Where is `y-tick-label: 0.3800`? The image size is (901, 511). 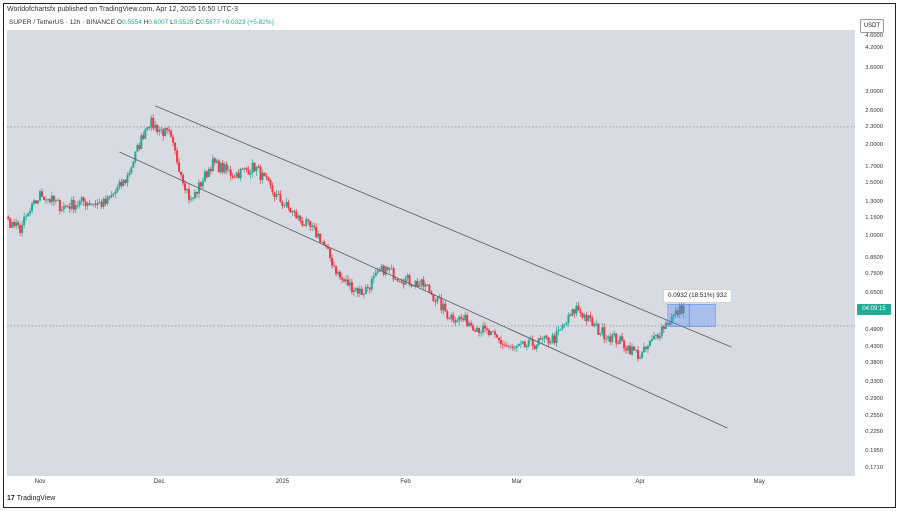
y-tick-label: 0.3800 is located at coordinates (874, 363).